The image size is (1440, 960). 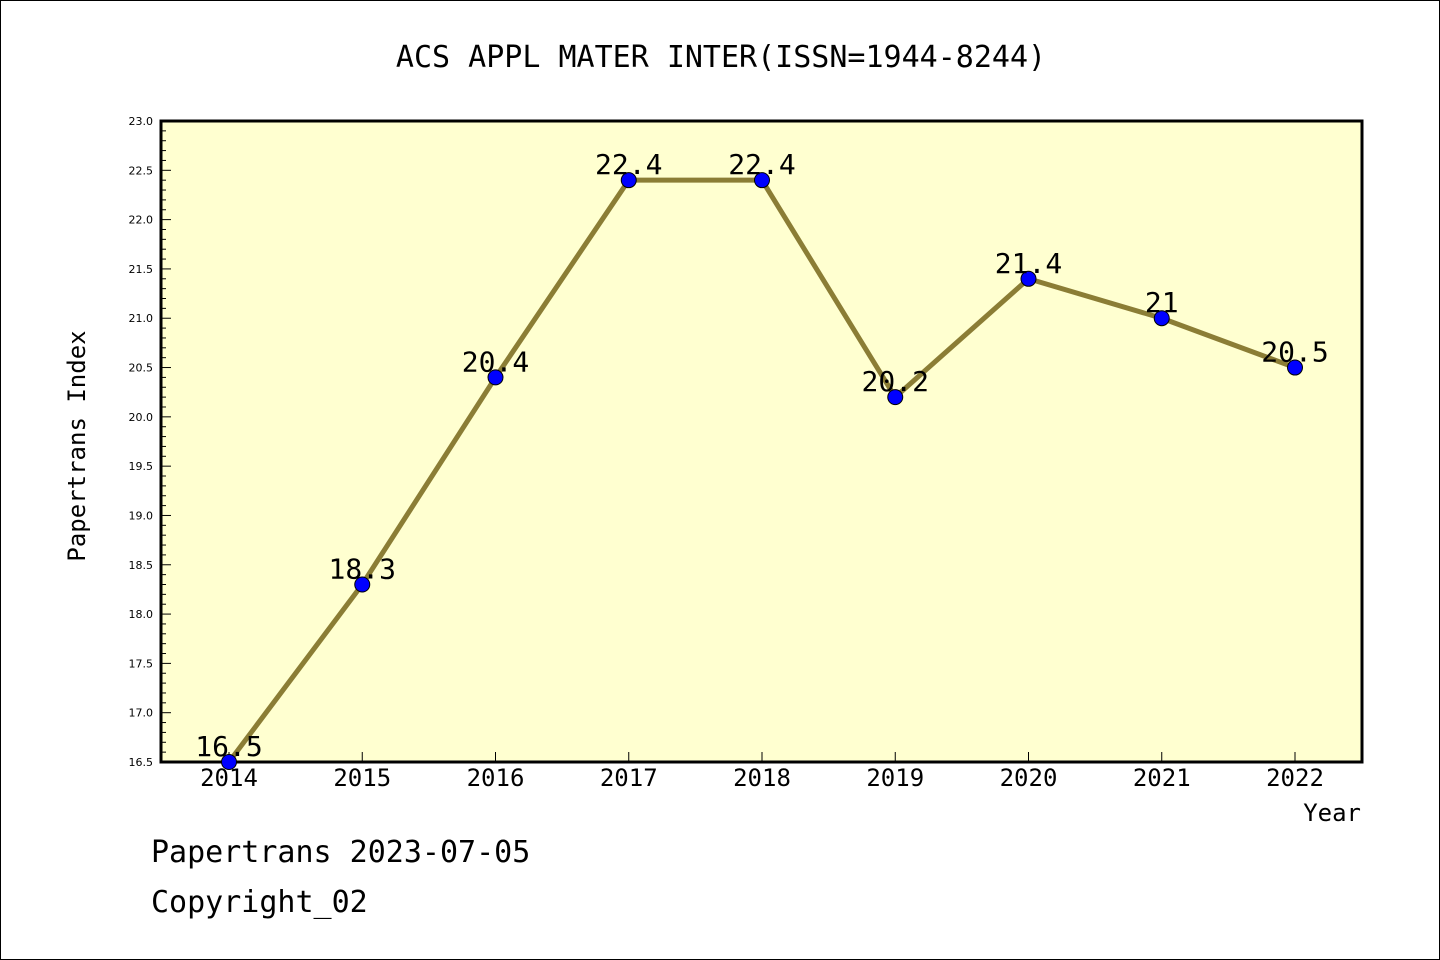 What do you see at coordinates (362, 778) in the screenshot?
I see `x-tick-label: 2015` at bounding box center [362, 778].